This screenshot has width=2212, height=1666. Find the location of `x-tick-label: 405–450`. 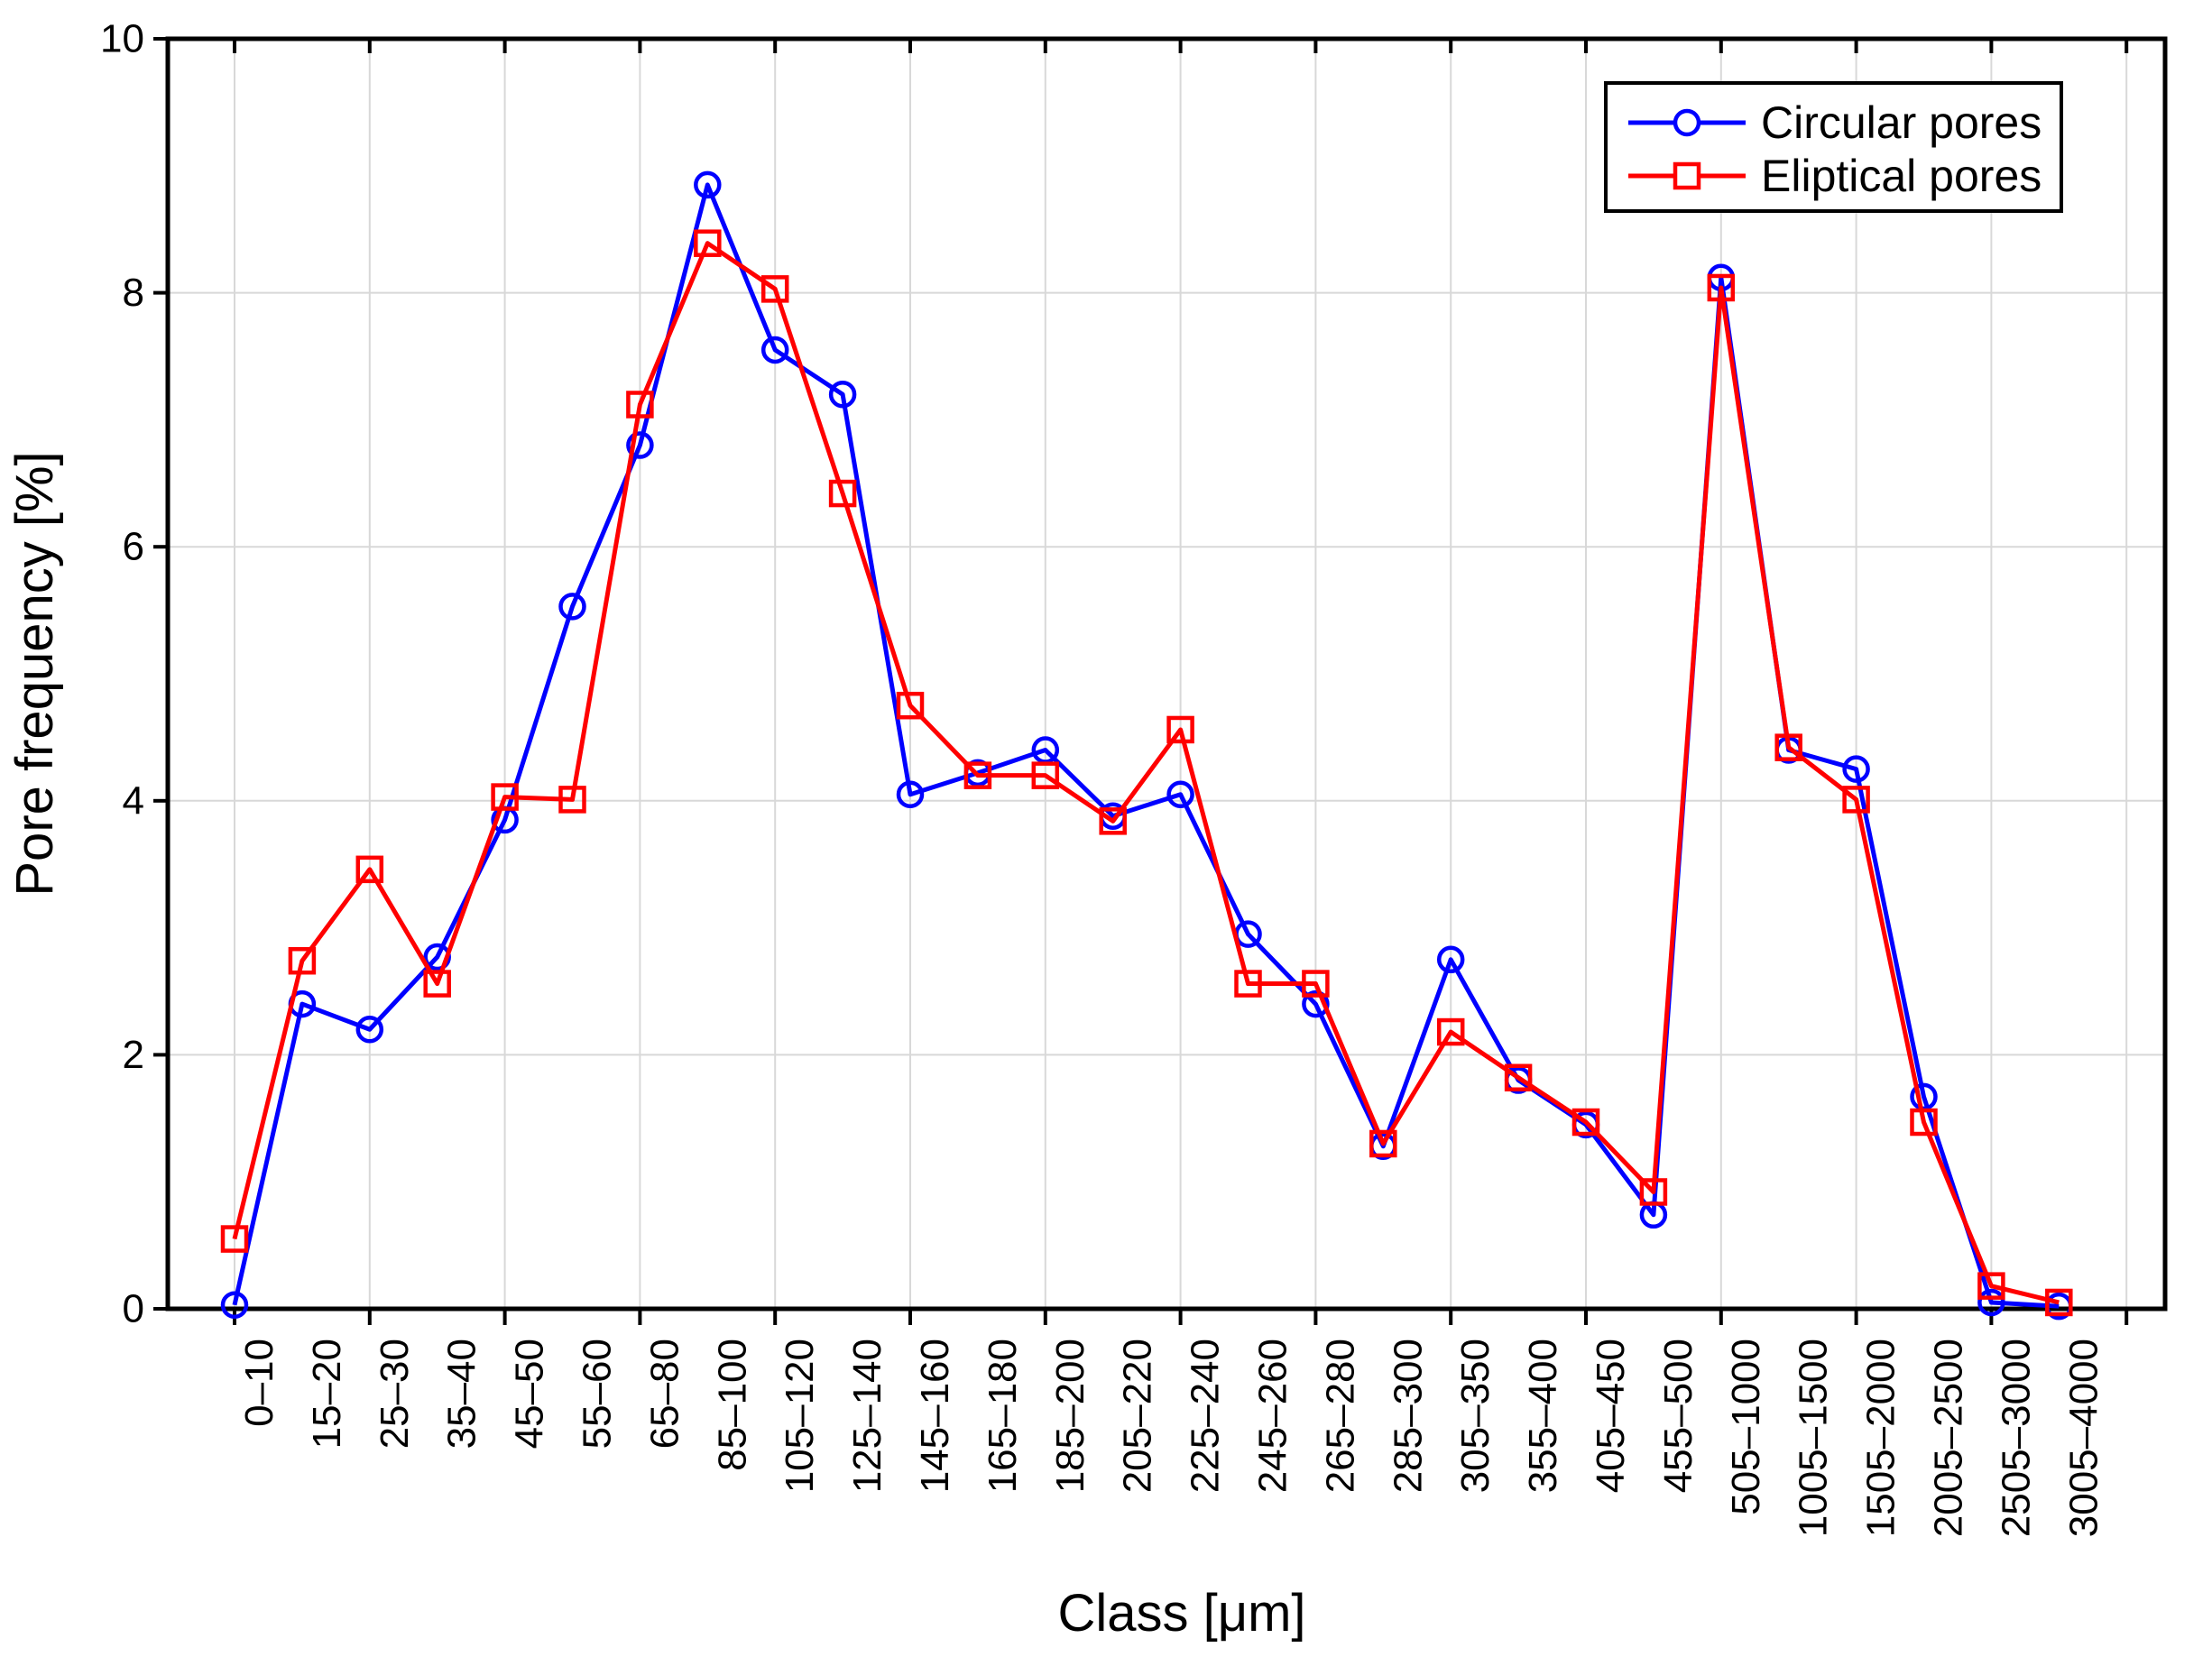

x-tick-label: 405–450 is located at coordinates (1611, 1416).